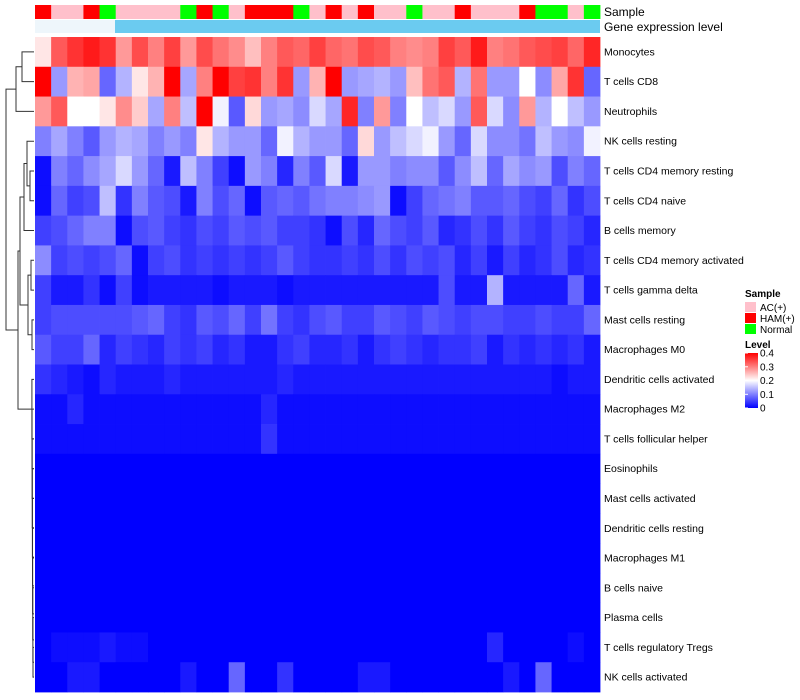 The width and height of the screenshot is (800, 700). Describe the element at coordinates (640, 231) in the screenshot. I see `row-label: B cells memory` at that location.